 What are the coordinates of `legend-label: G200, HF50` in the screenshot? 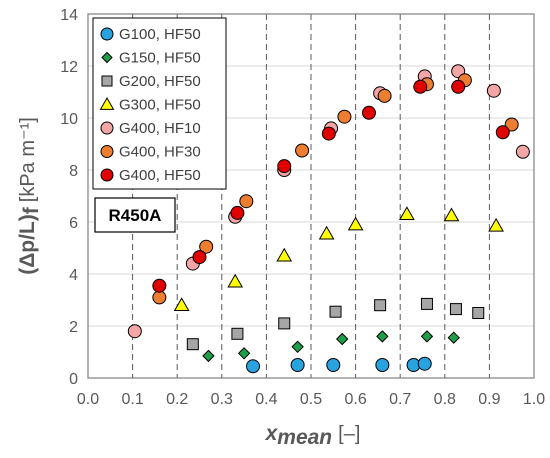 It's located at (160, 81).